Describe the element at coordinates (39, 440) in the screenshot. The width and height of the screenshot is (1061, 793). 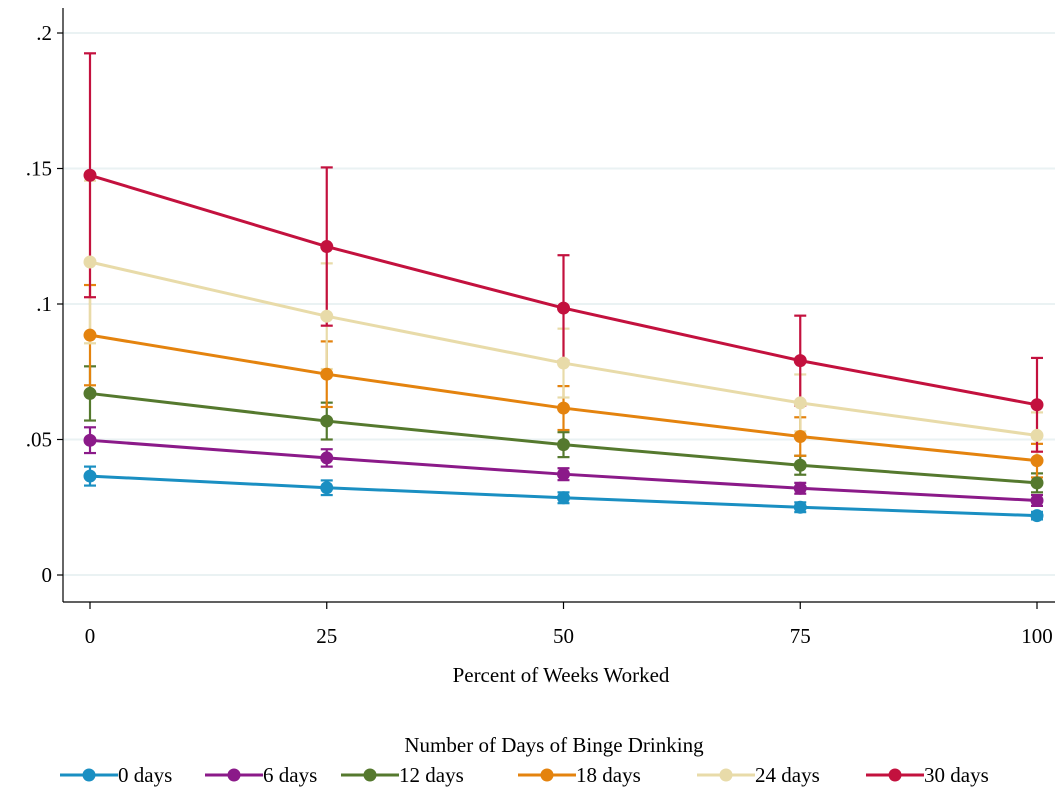
I see `y-tick-label: .05` at that location.